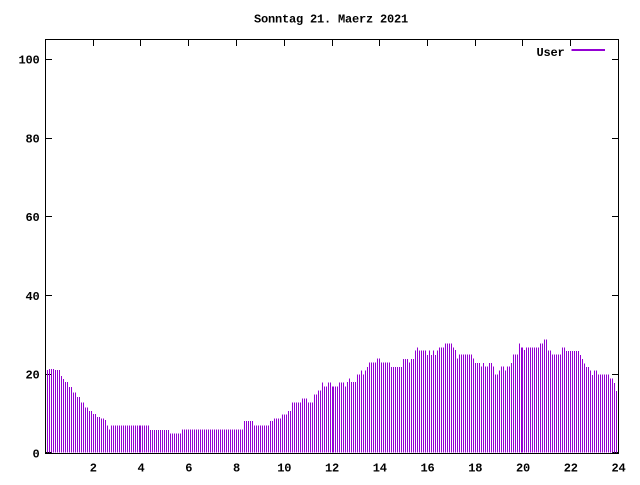  I want to click on svg-text: 14, so click(380, 469).